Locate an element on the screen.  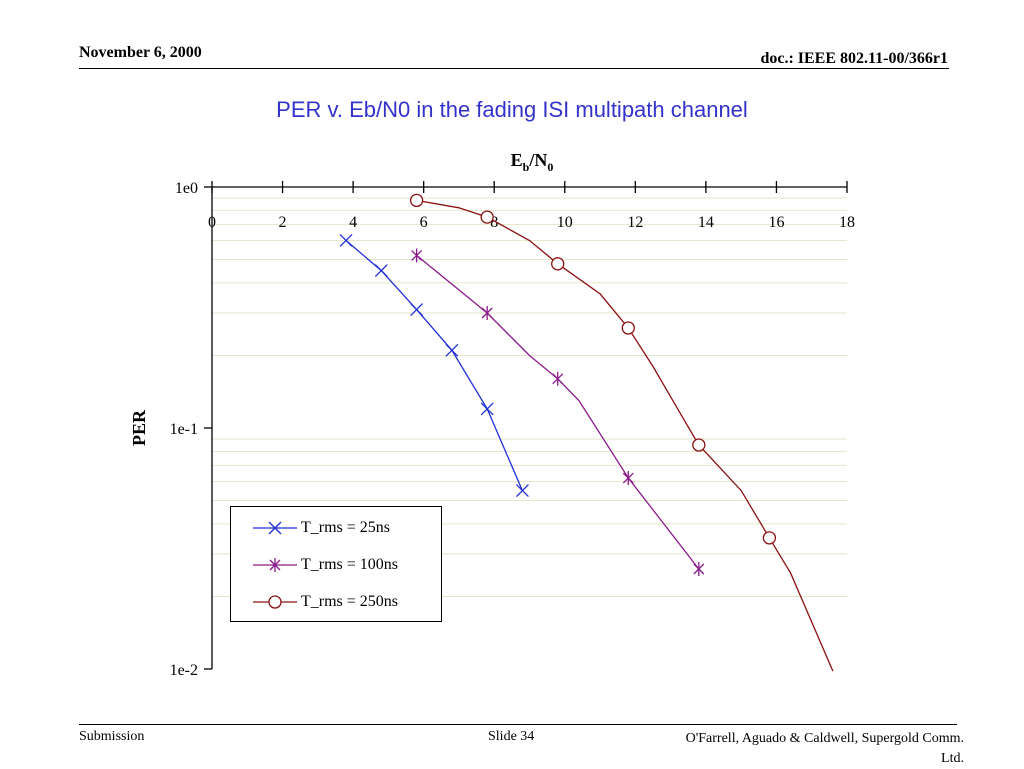
x-tick-label: 12 is located at coordinates (635, 222).